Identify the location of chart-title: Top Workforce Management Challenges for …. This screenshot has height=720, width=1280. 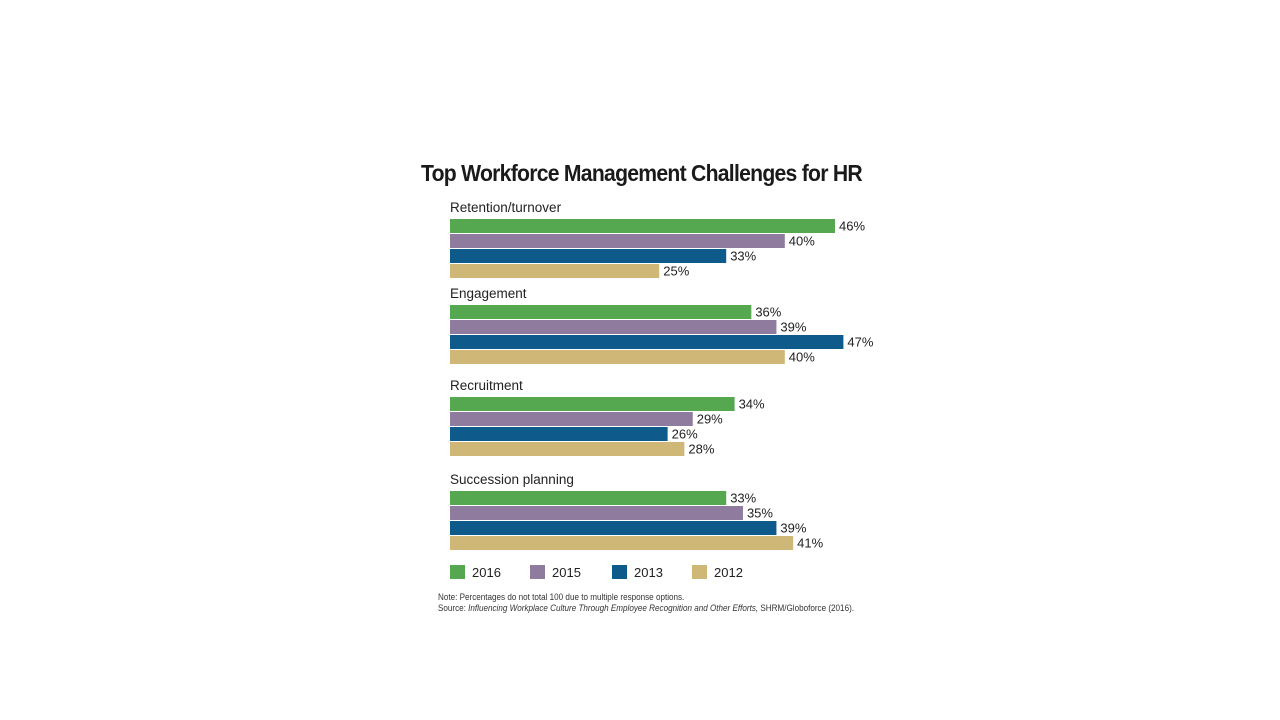
(642, 173).